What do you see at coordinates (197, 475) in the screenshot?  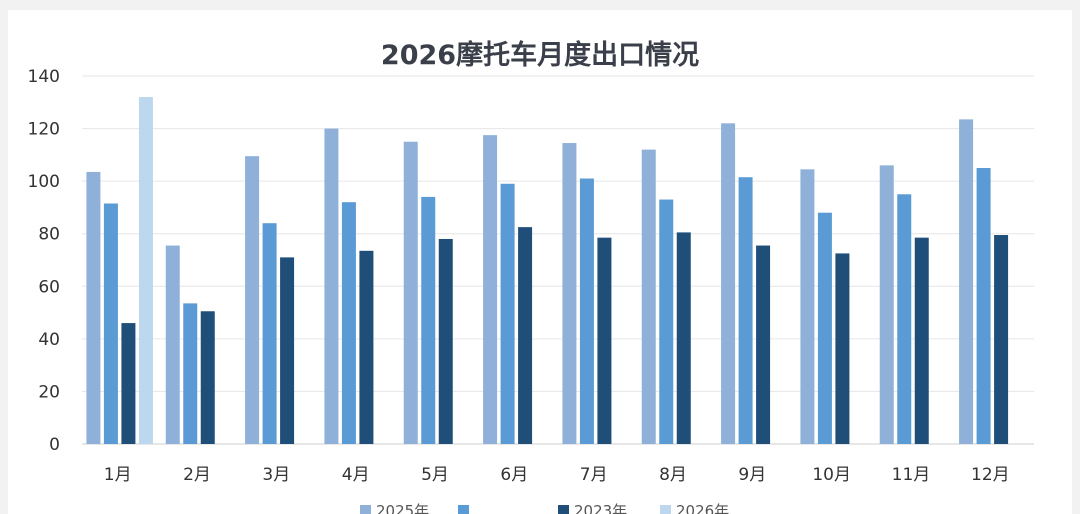 I see `x-tick-label: 2月` at bounding box center [197, 475].